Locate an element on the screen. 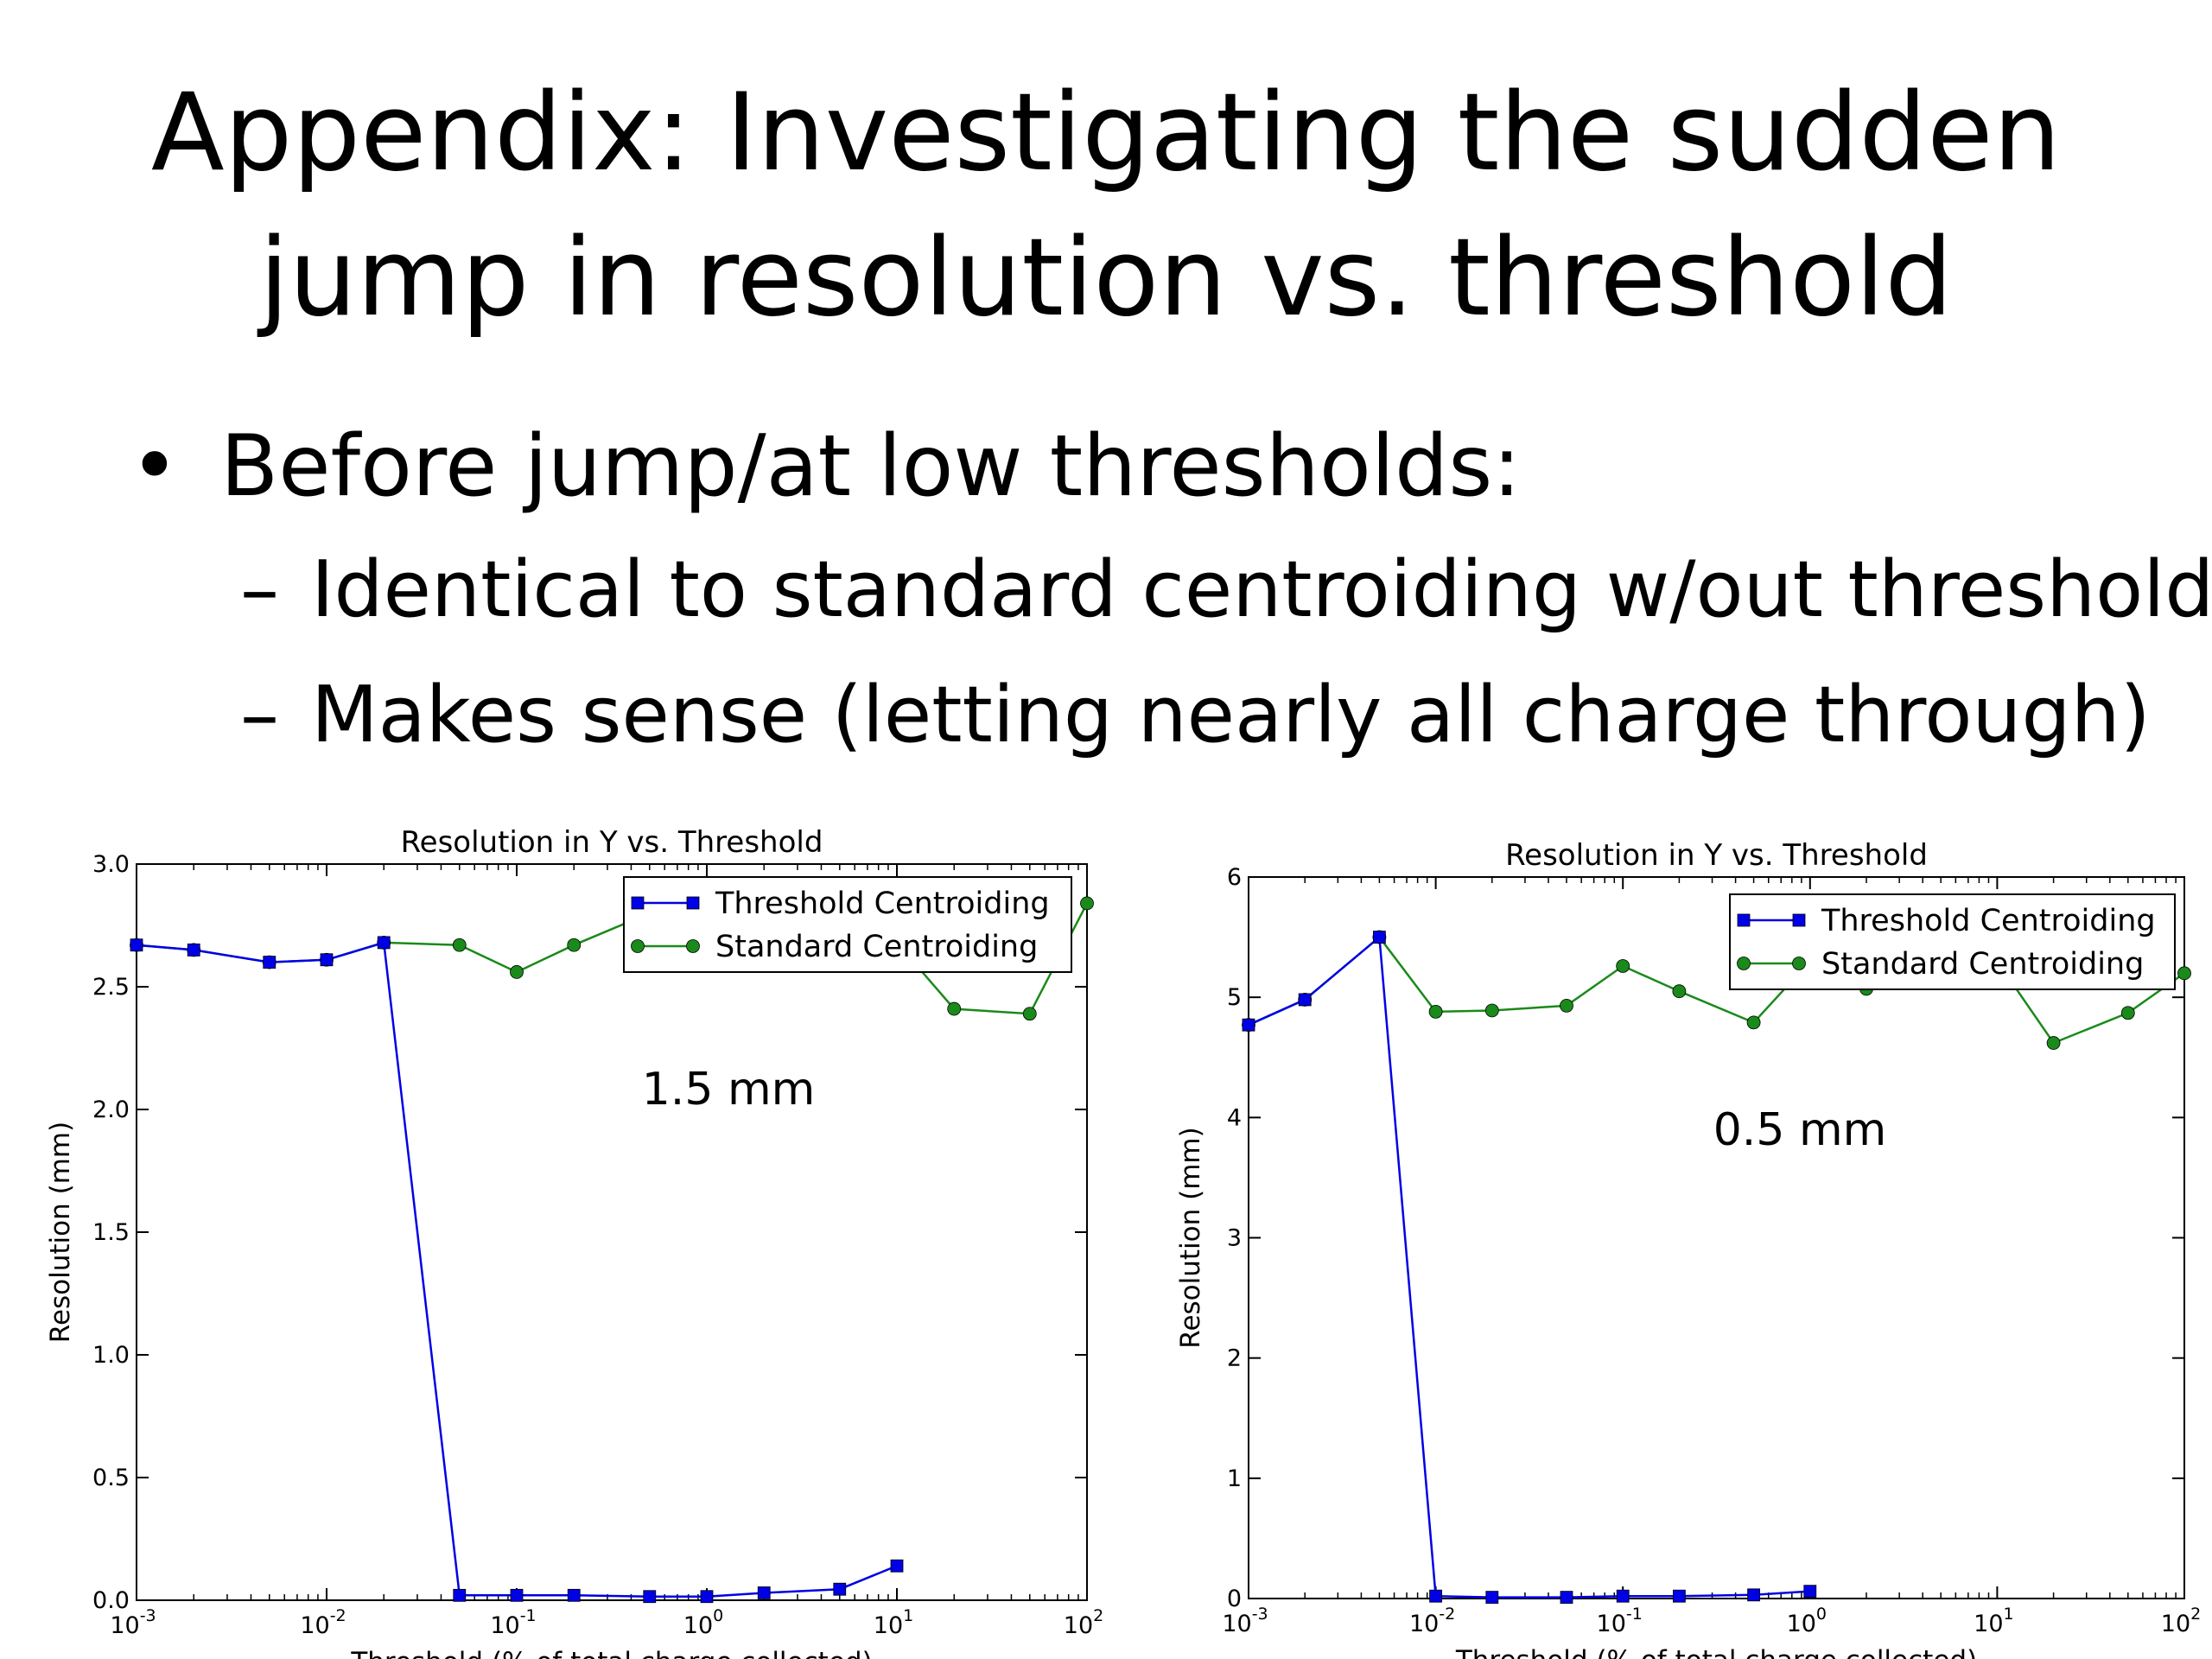 The width and height of the screenshot is (2212, 1659). chart-annotation: 1.5 mm is located at coordinates (729, 1090).